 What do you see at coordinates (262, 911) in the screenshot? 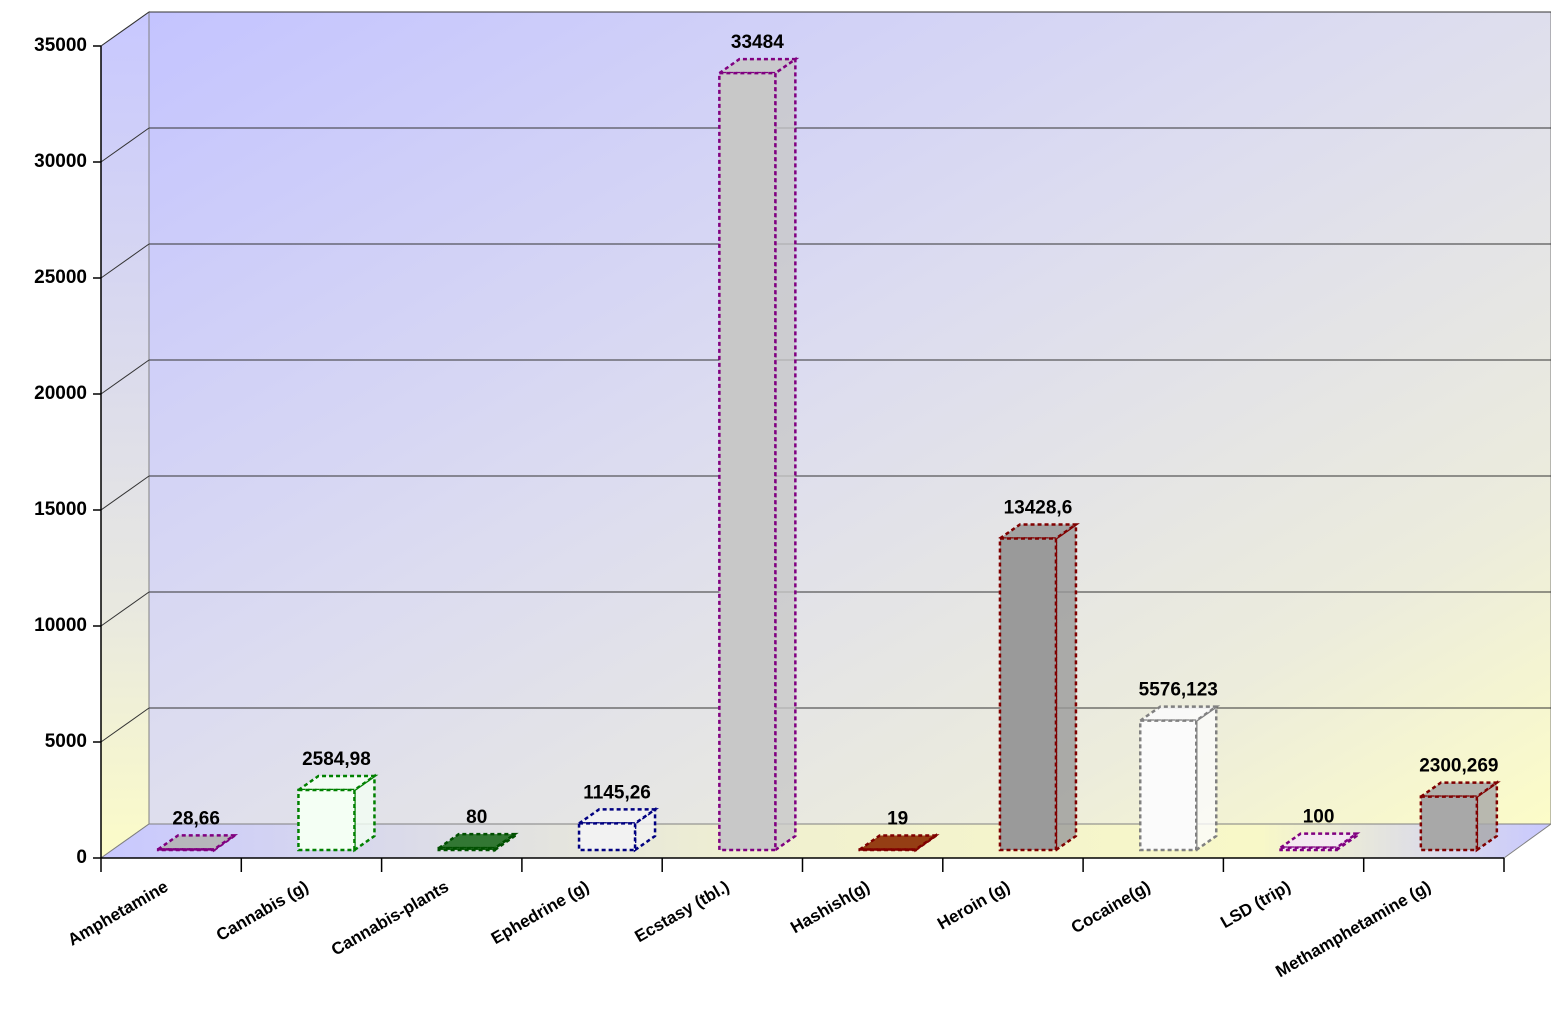
I see `x-tick-label: Cannabis (g)` at bounding box center [262, 911].